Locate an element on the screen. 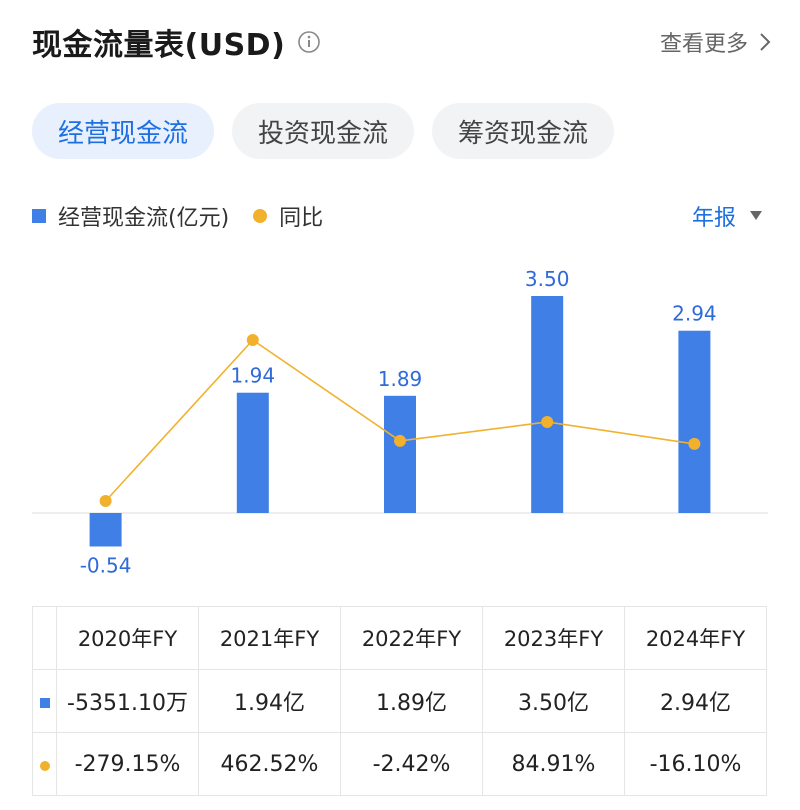 The height and width of the screenshot is (810, 800). table-cell: -5351.10万 is located at coordinates (127, 701).